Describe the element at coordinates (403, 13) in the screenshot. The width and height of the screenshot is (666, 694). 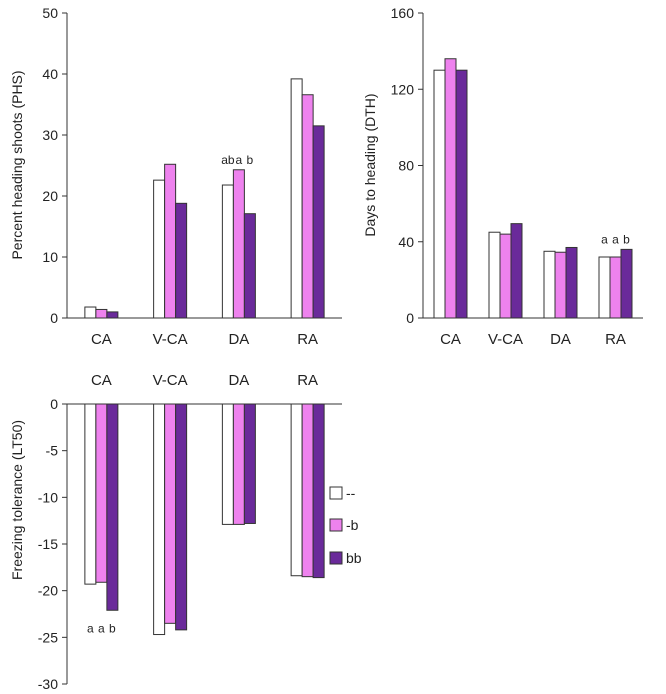
I see `y-tick-label: 160` at that location.